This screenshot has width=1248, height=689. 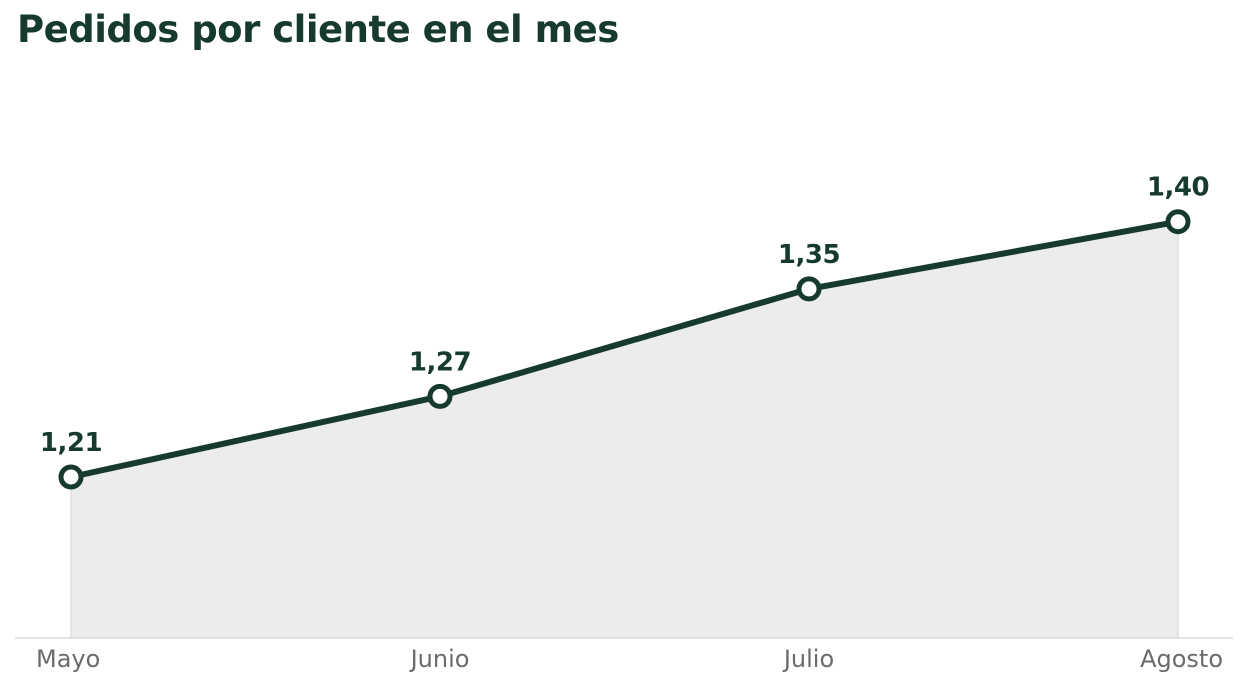 I want to click on x-tick-mayo: Mayo, so click(x=68, y=659).